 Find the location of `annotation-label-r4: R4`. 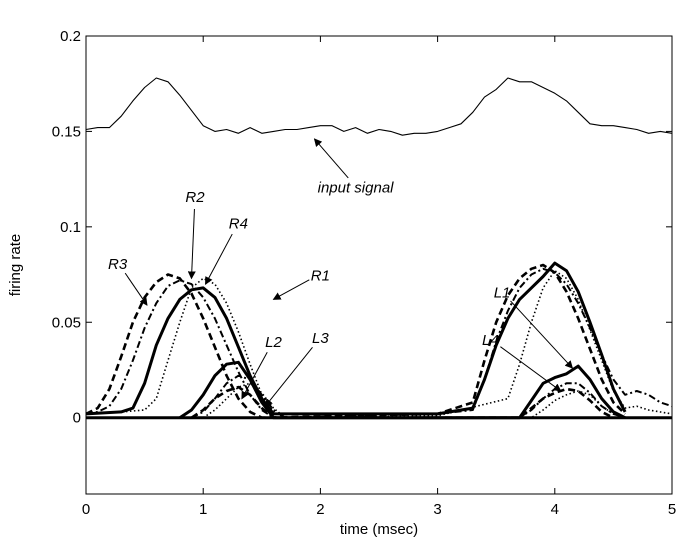

annotation-label-r4: R4 is located at coordinates (238, 224).